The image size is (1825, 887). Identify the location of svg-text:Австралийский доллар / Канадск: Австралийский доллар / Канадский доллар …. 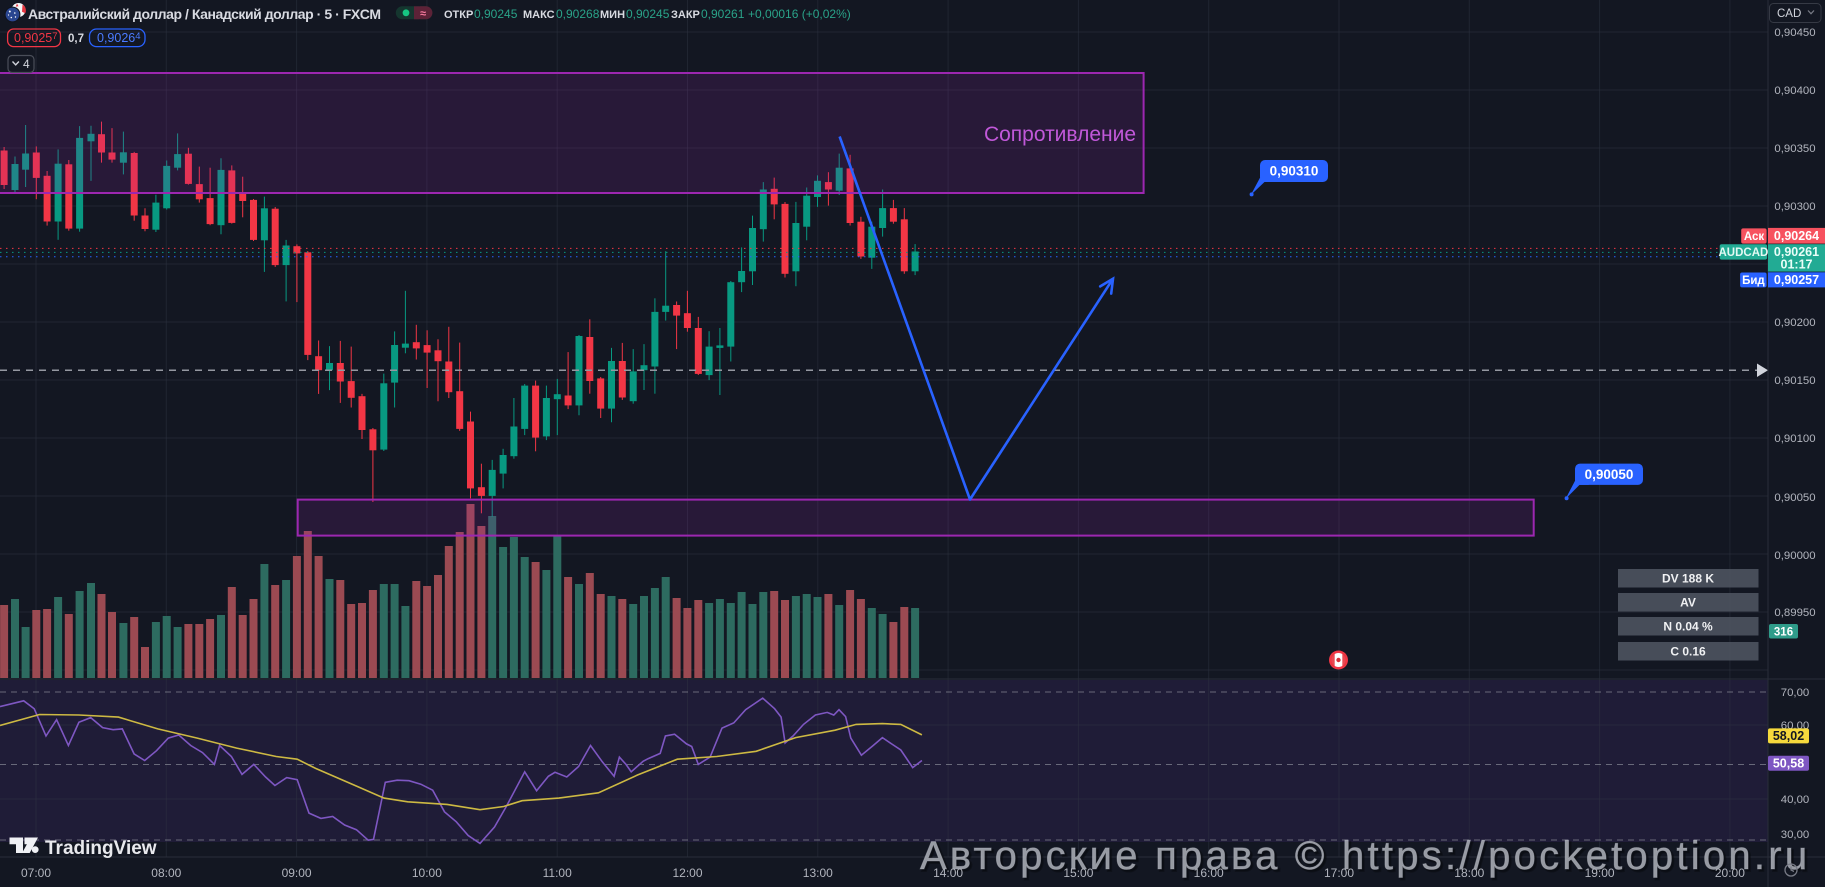
(204, 14).